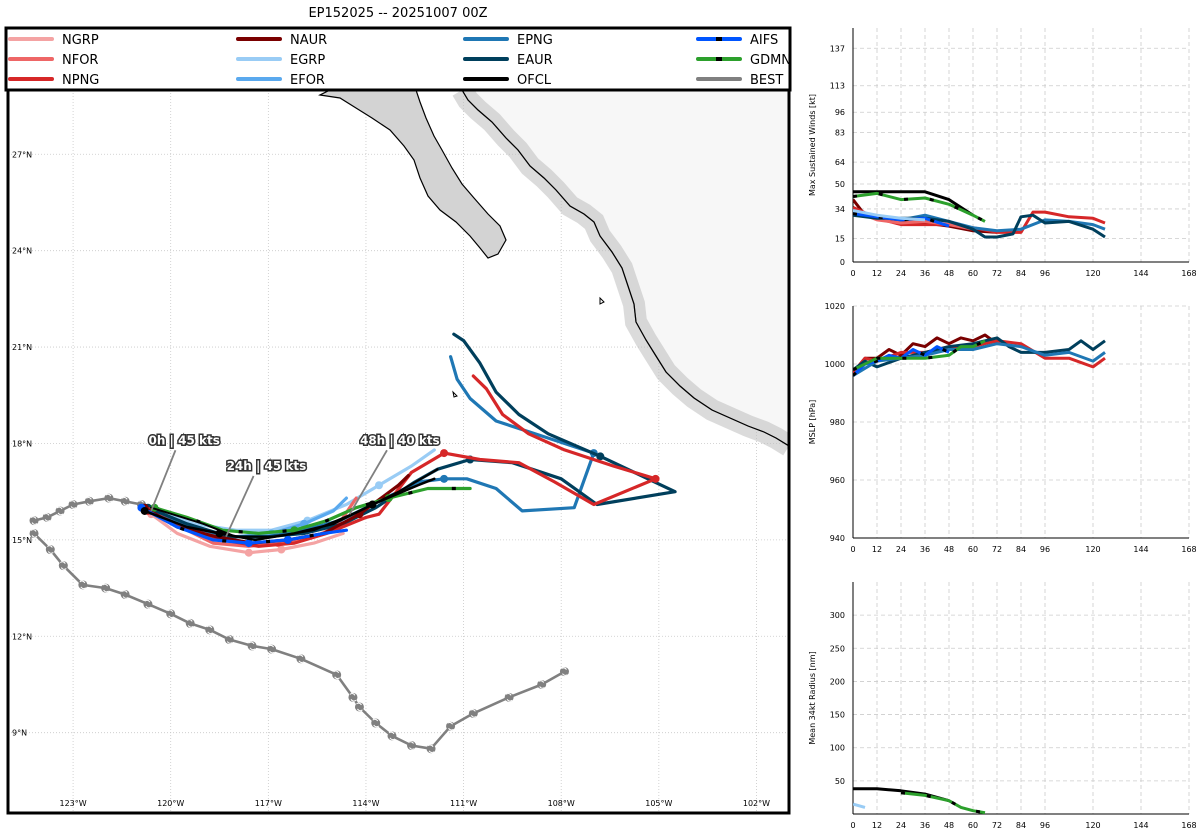 The width and height of the screenshot is (1200, 840). What do you see at coordinates (1045, 825) in the screenshot?
I see `x-tick-label: 96` at bounding box center [1045, 825].